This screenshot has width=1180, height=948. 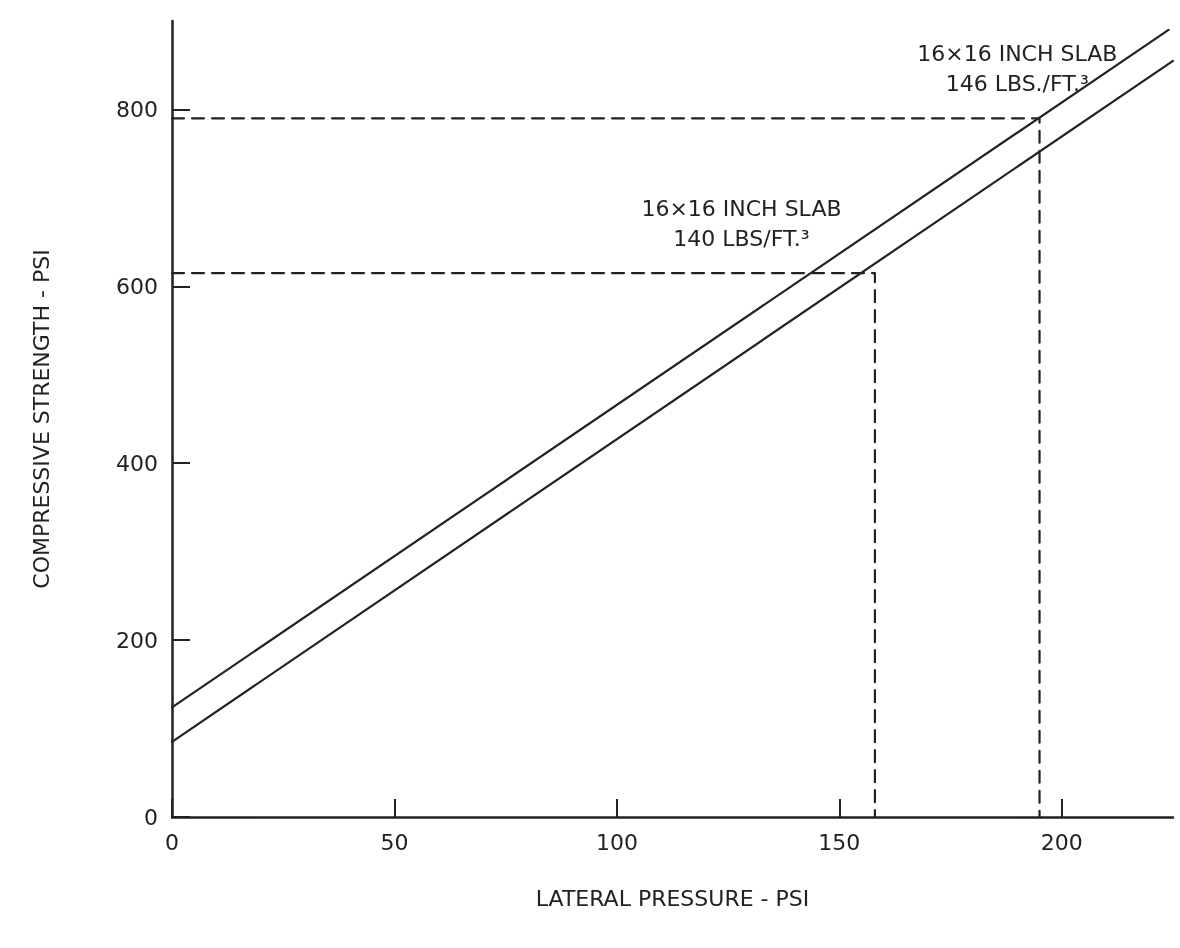 What do you see at coordinates (839, 842) in the screenshot?
I see `x-tick-label: 150` at bounding box center [839, 842].